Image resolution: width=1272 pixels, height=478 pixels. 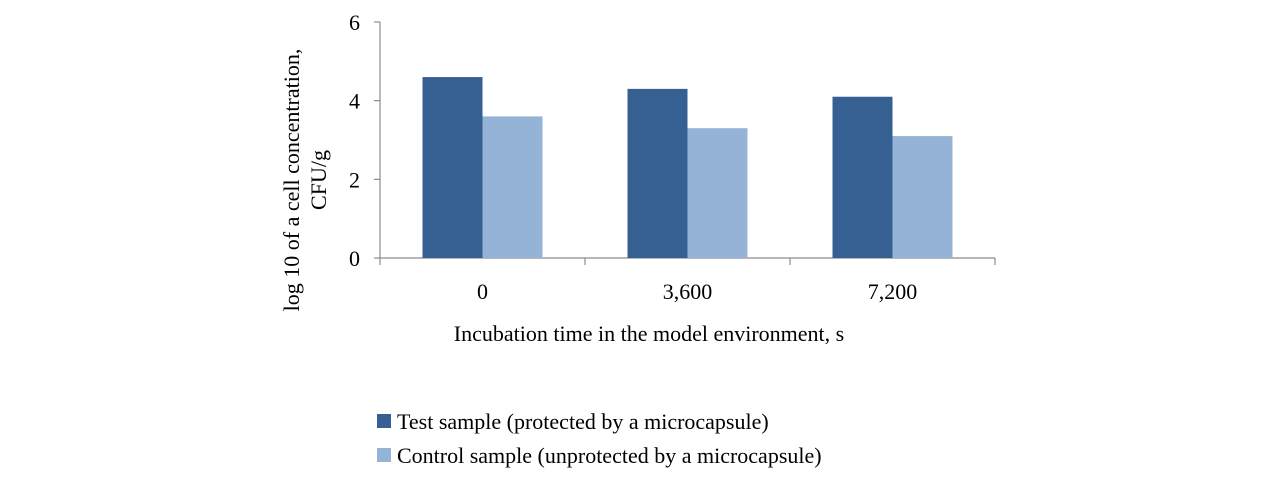 What do you see at coordinates (384, 455) in the screenshot?
I see `legend-swatch-control` at bounding box center [384, 455].